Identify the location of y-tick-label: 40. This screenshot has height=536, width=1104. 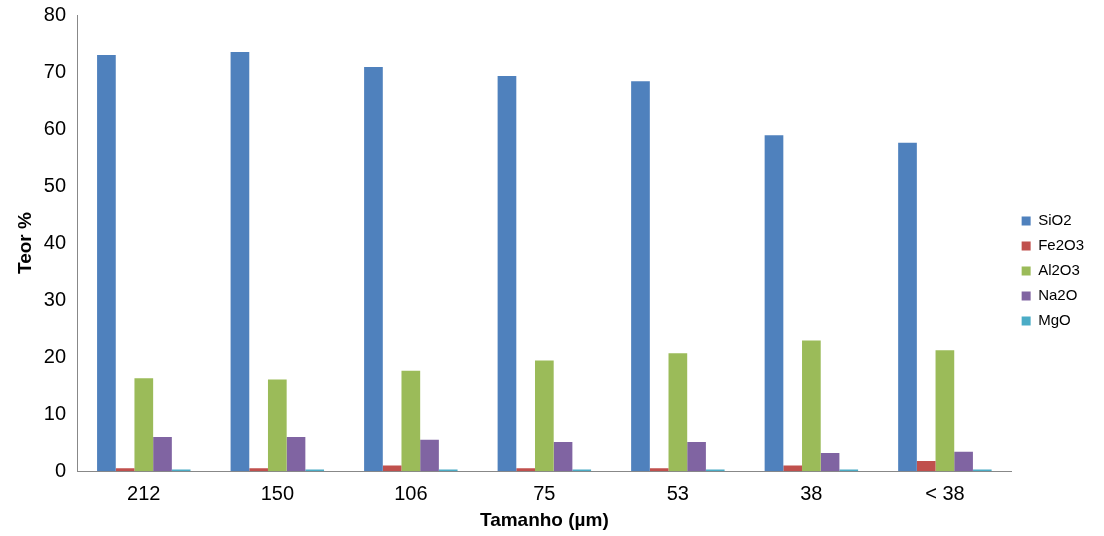
(55, 241).